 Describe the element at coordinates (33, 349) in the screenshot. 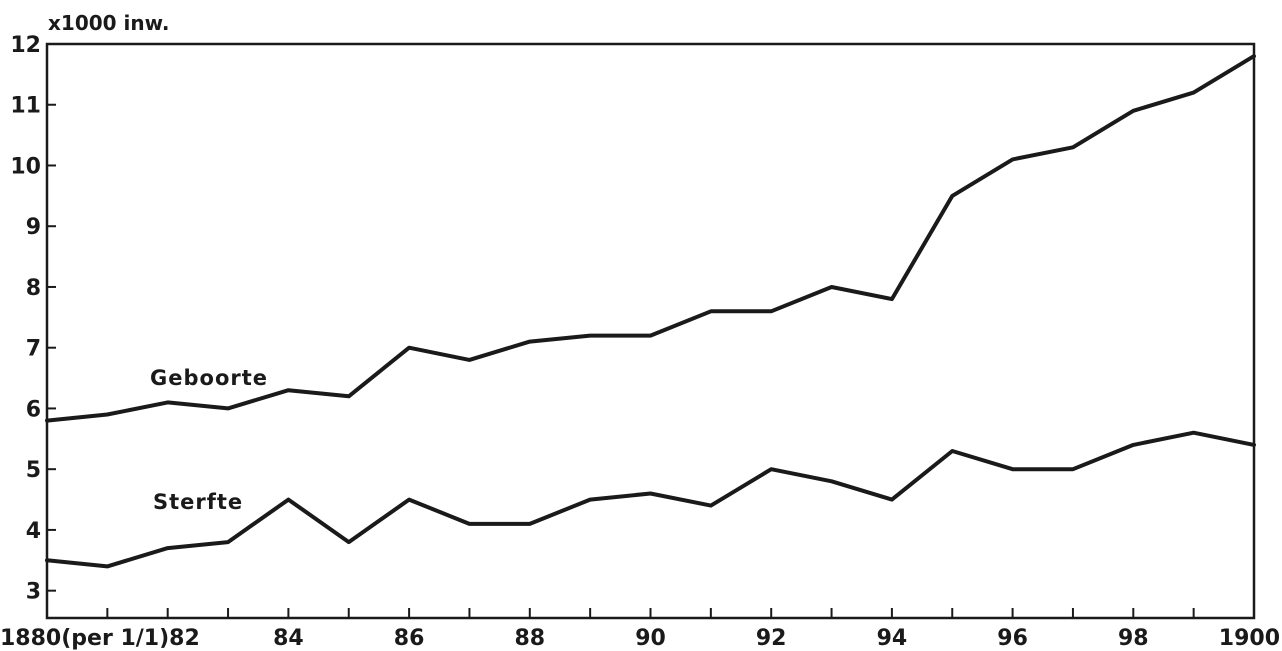

I see `y-tick-label: 7` at that location.